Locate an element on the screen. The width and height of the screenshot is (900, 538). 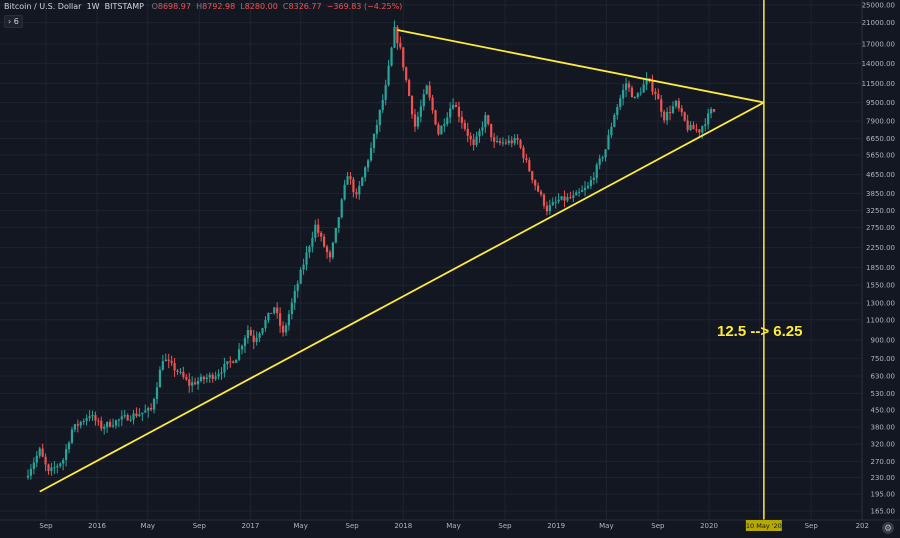
y-tick-label: 9500.00 is located at coordinates (880, 103).